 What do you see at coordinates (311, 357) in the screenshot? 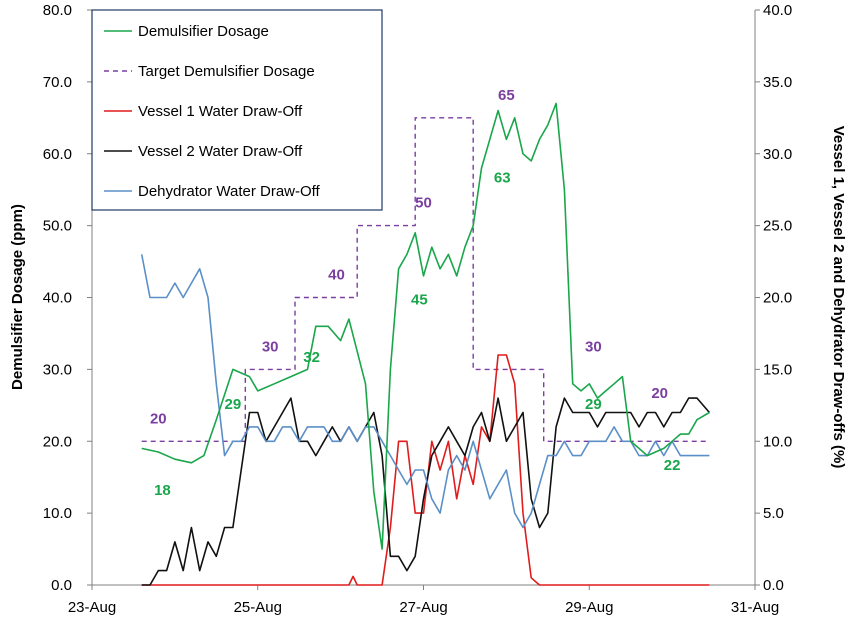
I see `annotation-label: 32` at bounding box center [311, 357].